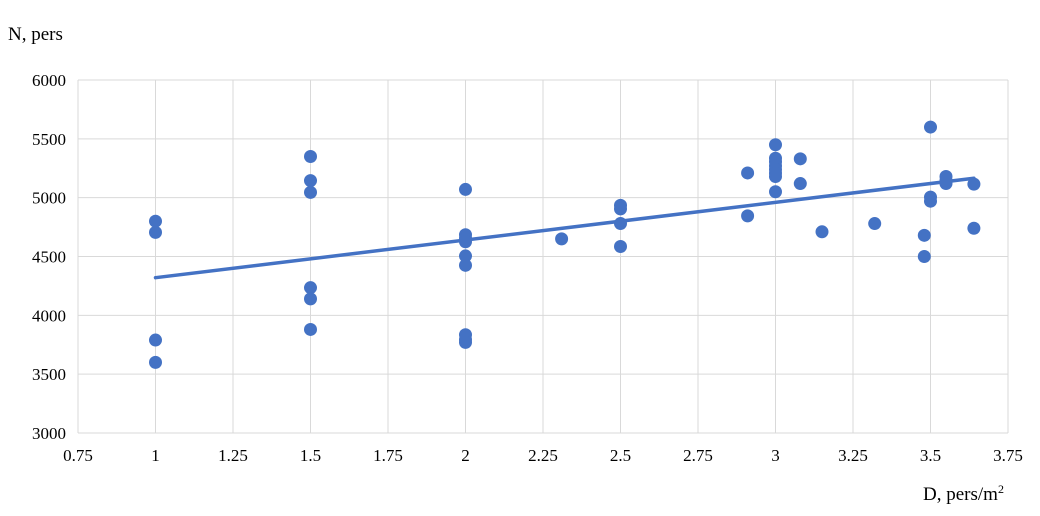 This screenshot has height=516, width=1040. I want to click on x-tick-label: 1.25, so click(233, 455).